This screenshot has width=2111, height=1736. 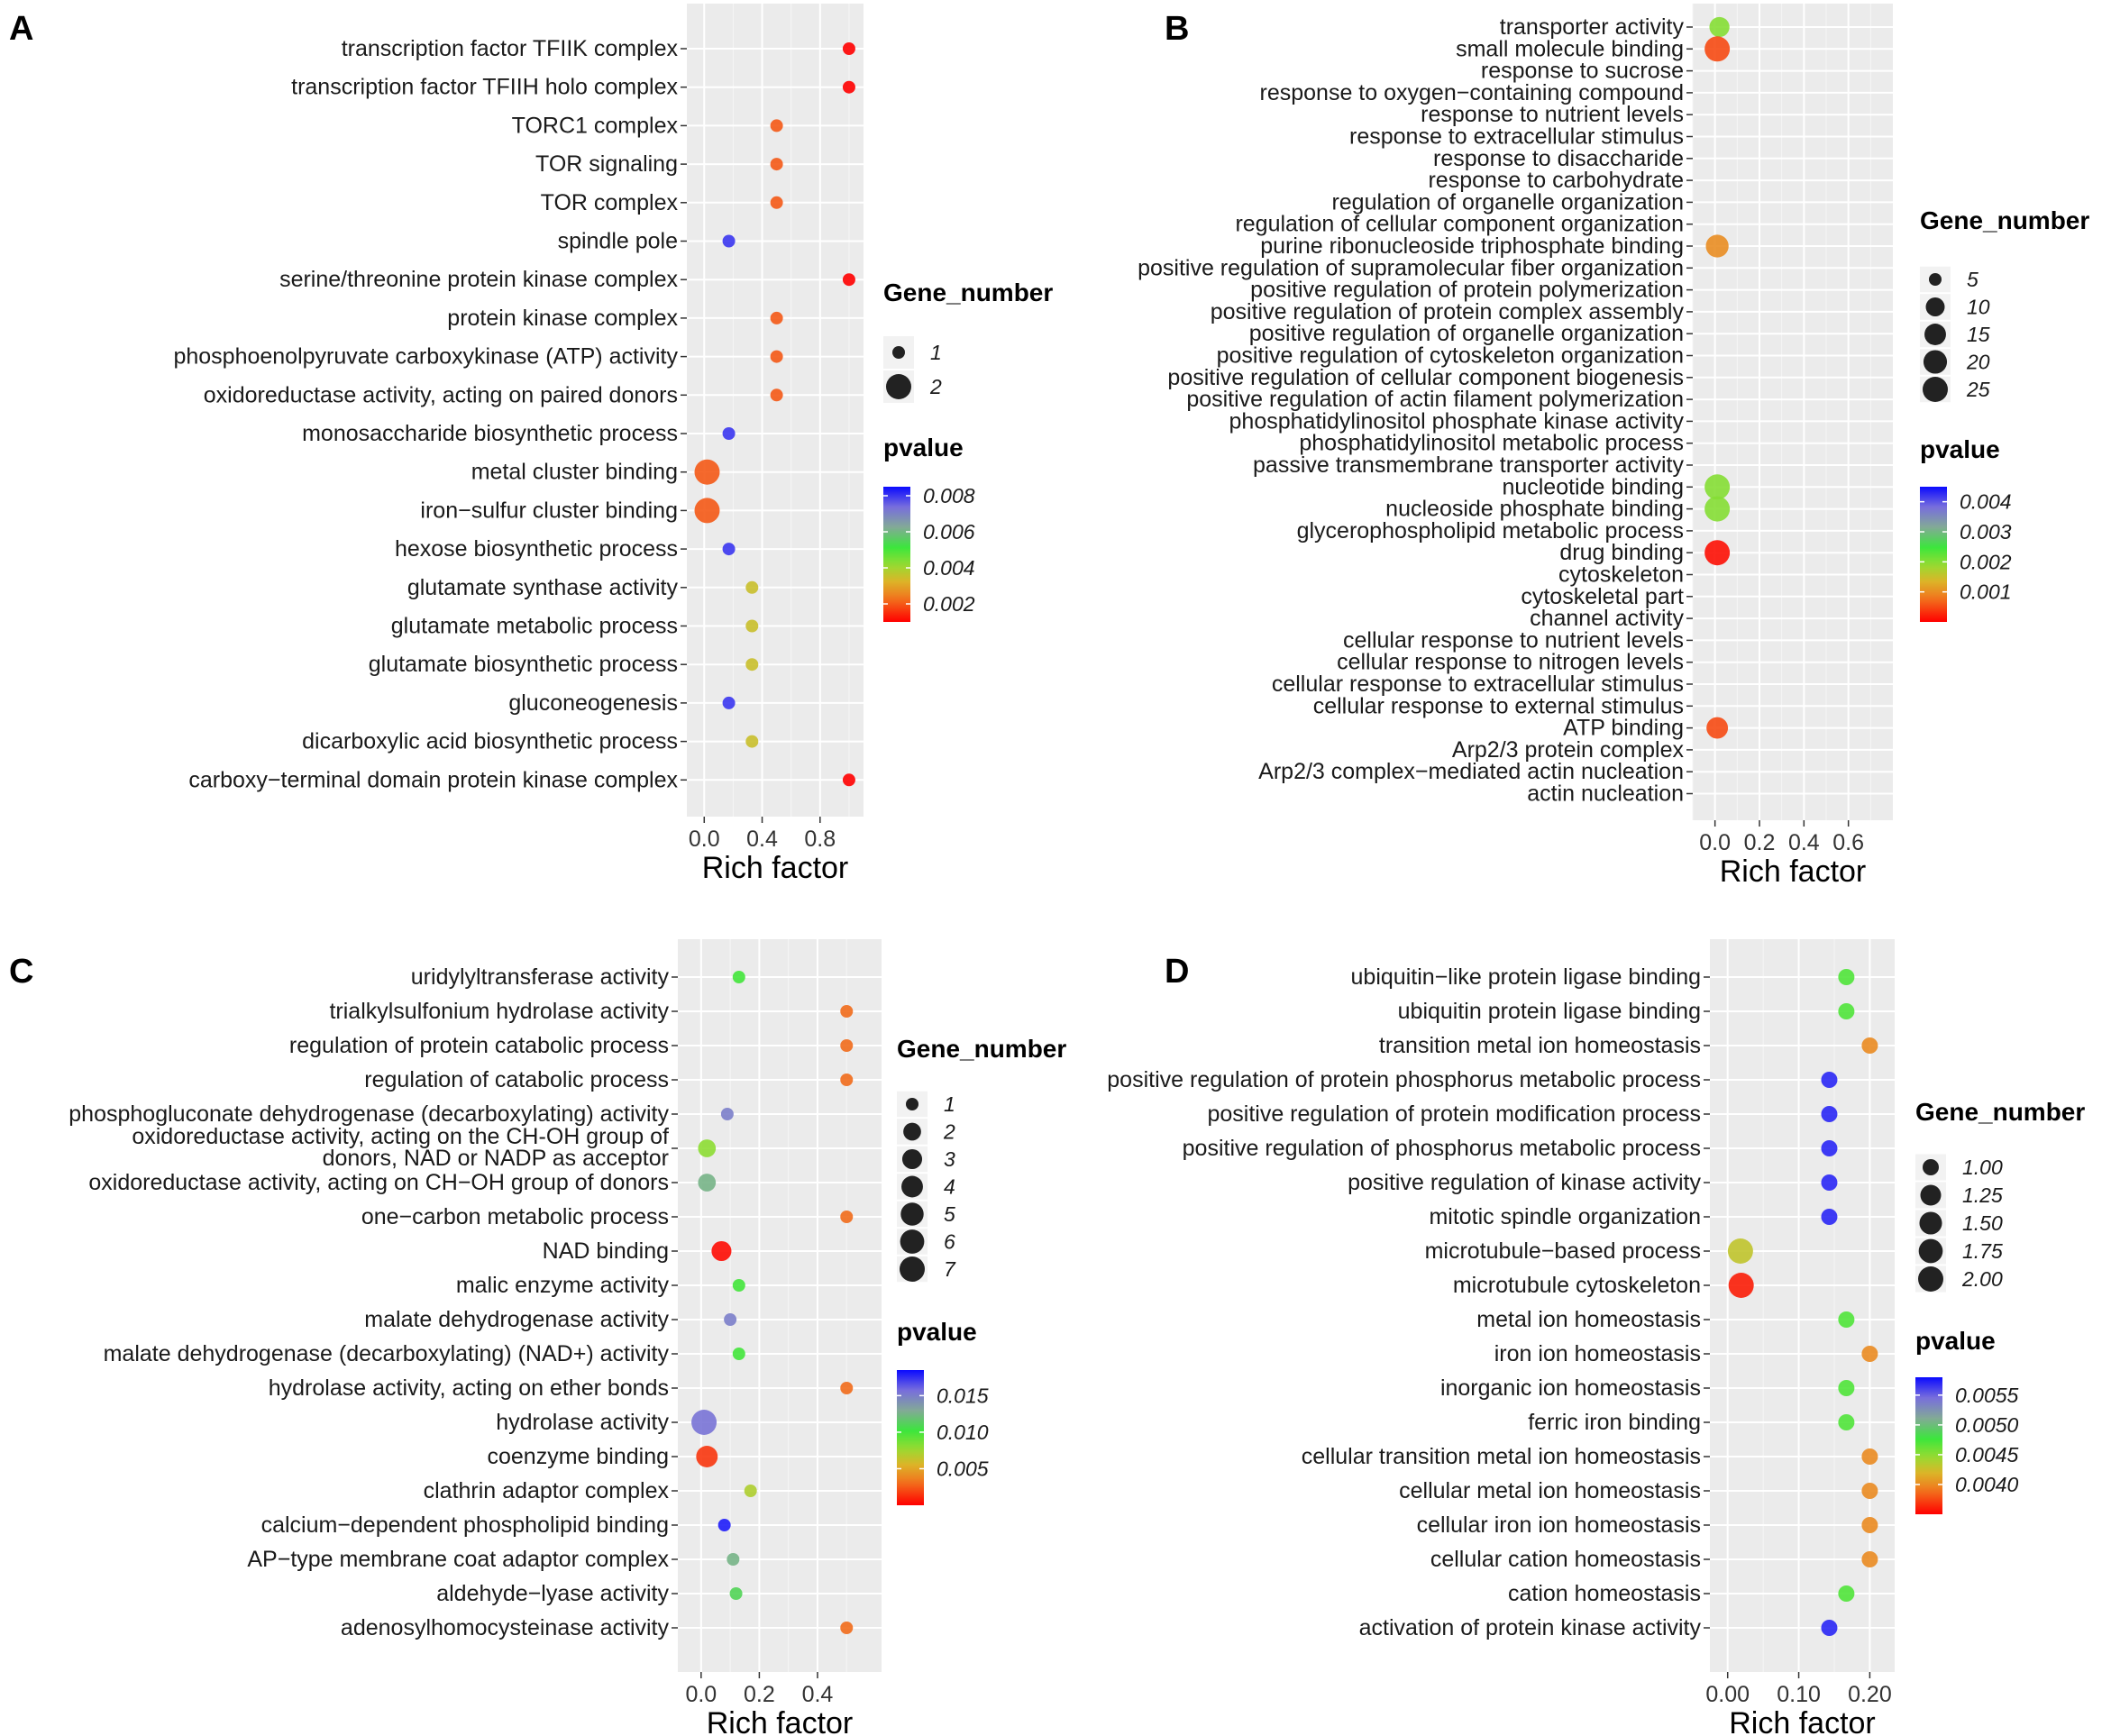 I want to click on category-label: calcium−dependent phospholipid binding, so click(x=465, y=1525).